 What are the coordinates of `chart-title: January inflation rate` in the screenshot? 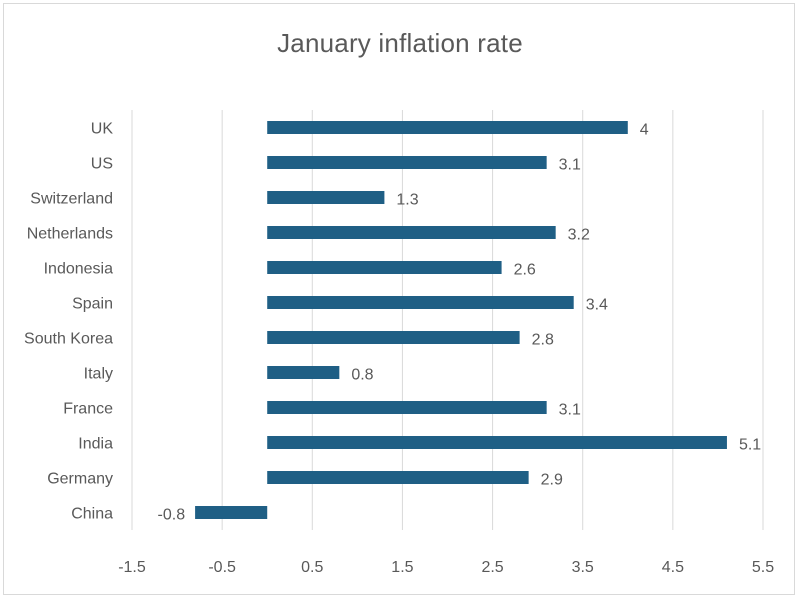 It's located at (400, 43).